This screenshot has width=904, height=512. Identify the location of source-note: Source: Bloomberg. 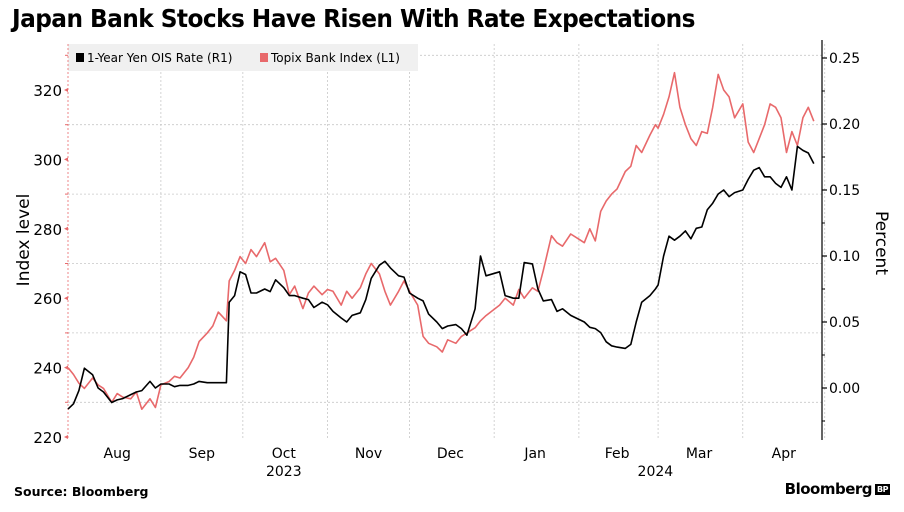
(81, 491).